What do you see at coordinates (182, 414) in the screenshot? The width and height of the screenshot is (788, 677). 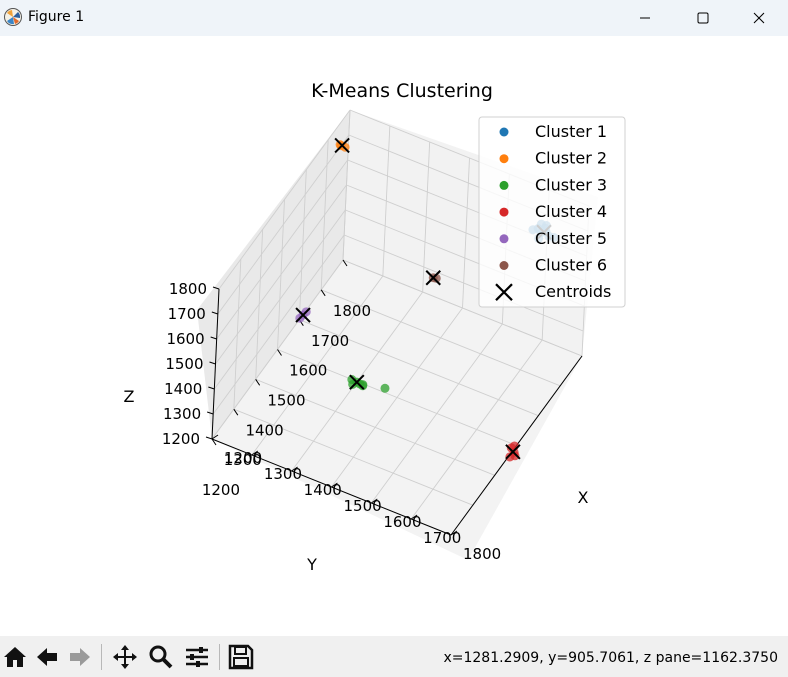 I see `z-tick-label: 1300` at bounding box center [182, 414].